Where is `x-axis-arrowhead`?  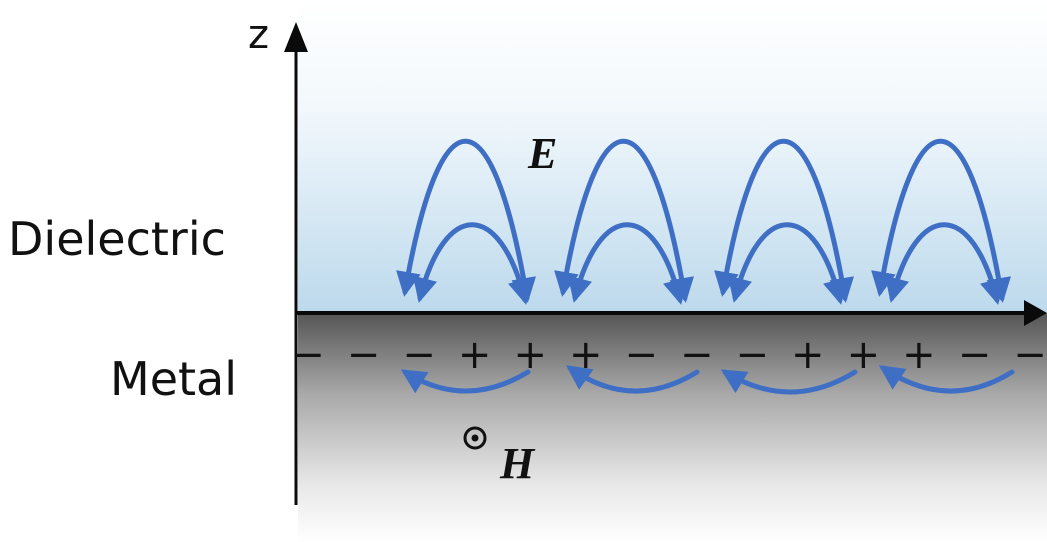 x-axis-arrowhead is located at coordinates (1035, 313).